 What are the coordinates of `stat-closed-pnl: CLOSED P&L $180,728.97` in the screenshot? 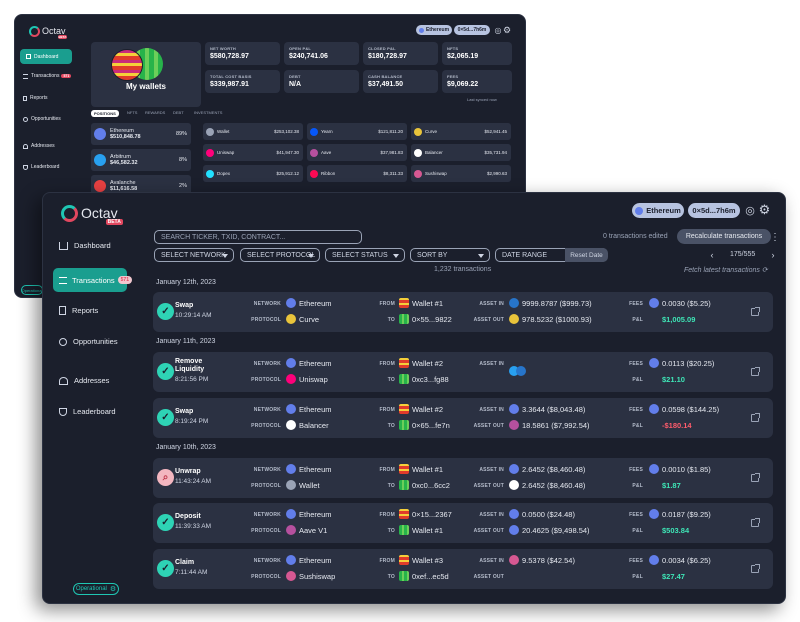 It's located at (400, 53).